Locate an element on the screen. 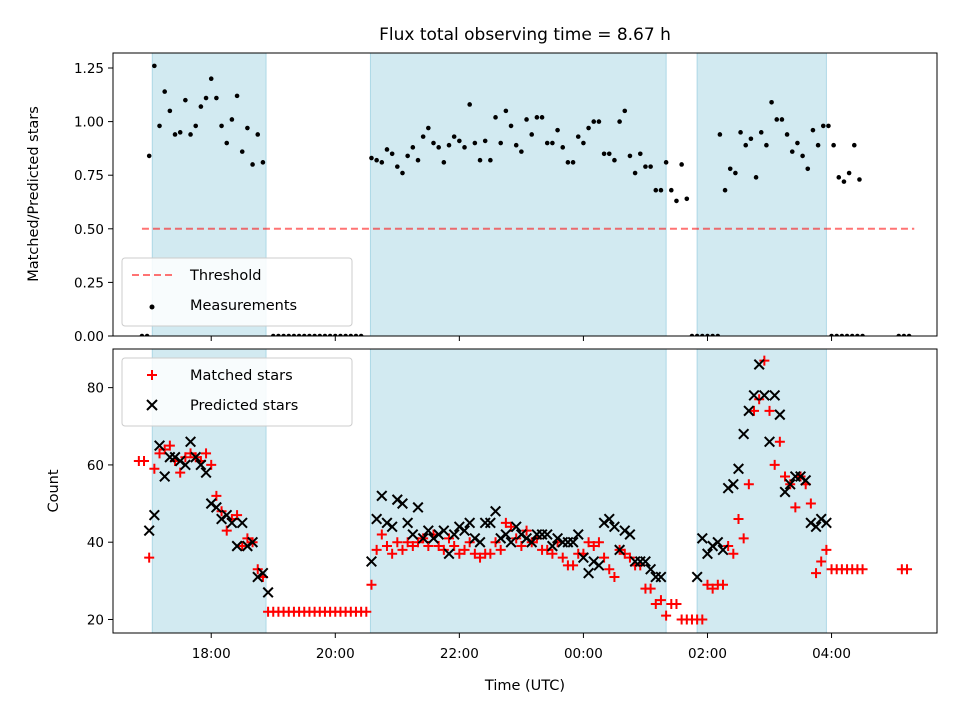  top-y-tick-label: 0.75 is located at coordinates (89, 176).